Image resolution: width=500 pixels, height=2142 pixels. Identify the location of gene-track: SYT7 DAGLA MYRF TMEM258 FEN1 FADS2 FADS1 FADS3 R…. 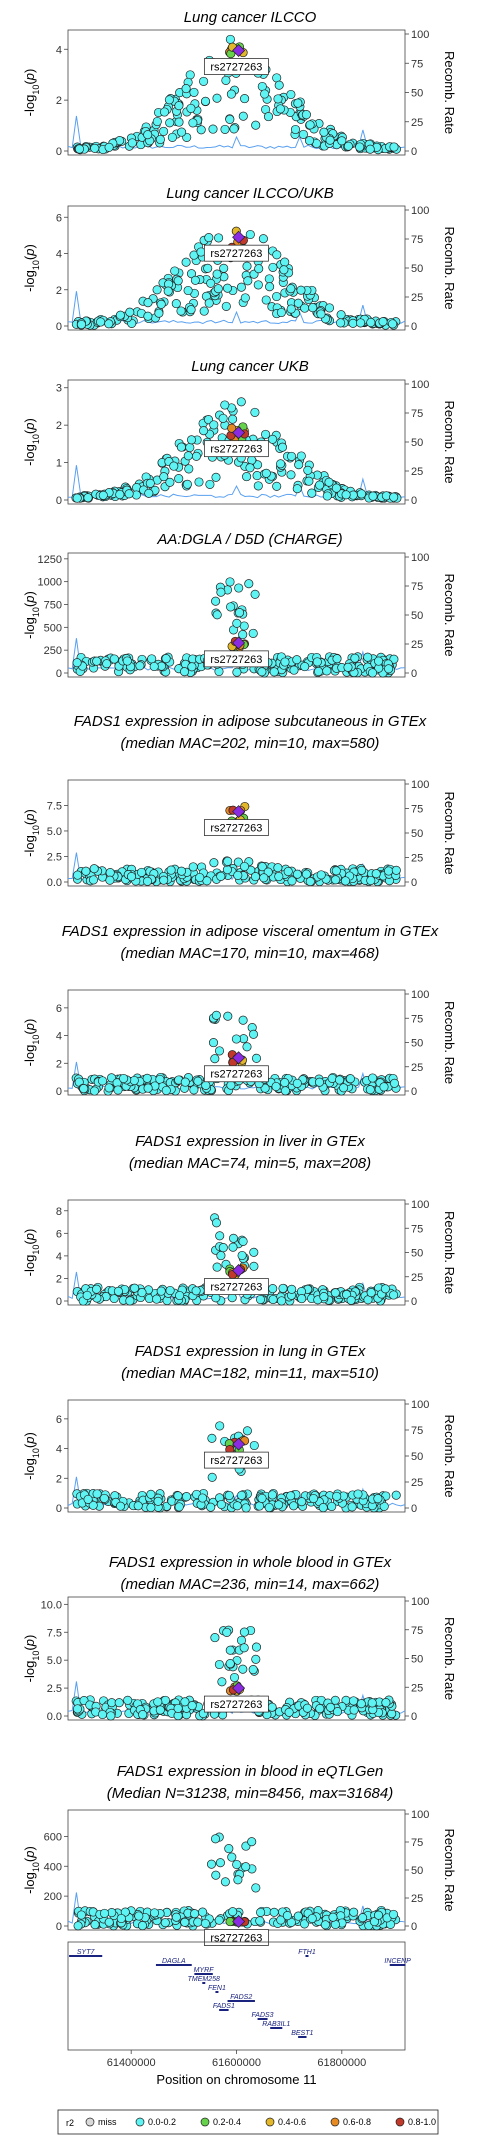
(239, 1996).